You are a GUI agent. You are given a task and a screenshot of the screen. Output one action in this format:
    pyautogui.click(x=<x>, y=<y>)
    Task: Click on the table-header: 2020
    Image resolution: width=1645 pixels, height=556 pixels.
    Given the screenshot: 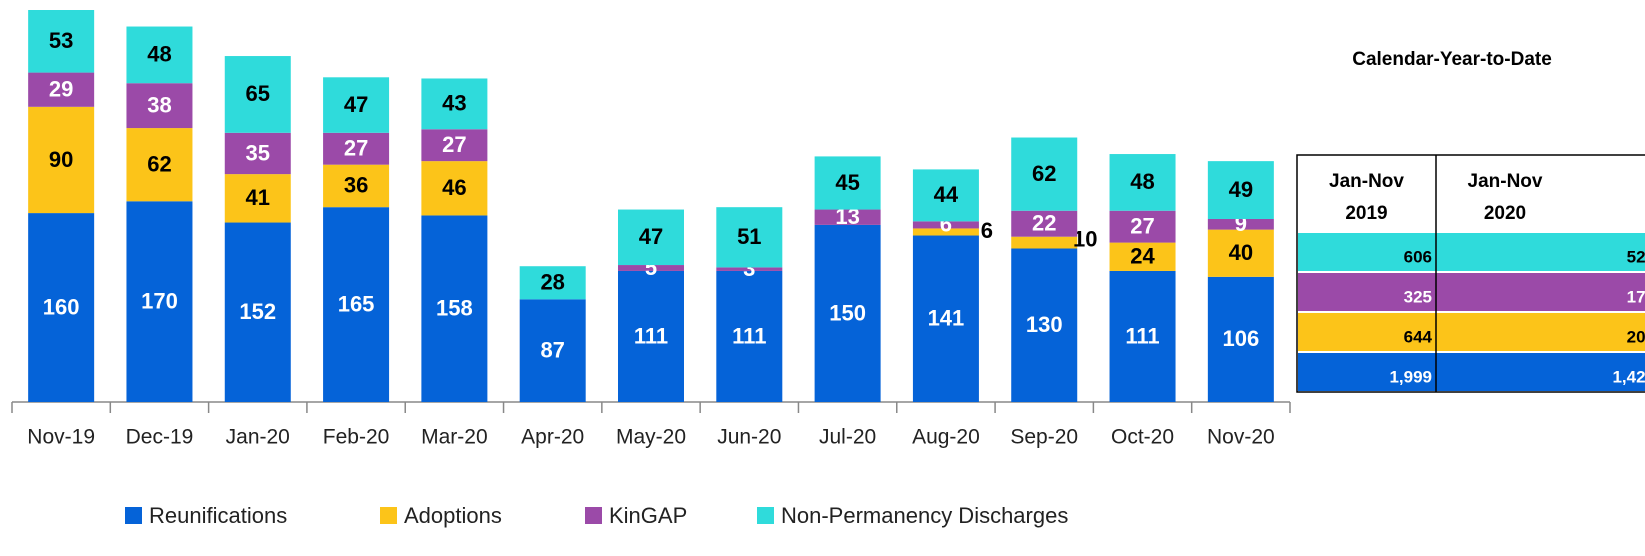 What is the action you would take?
    pyautogui.click(x=1505, y=213)
    